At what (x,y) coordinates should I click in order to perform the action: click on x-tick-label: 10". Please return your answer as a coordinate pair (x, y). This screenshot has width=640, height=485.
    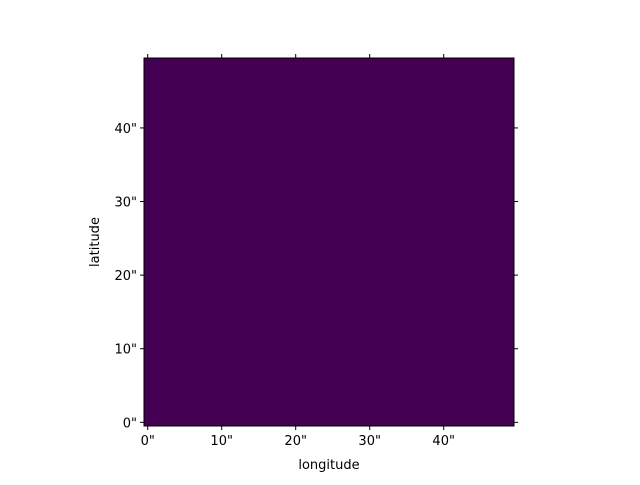
    Looking at the image, I should click on (221, 441).